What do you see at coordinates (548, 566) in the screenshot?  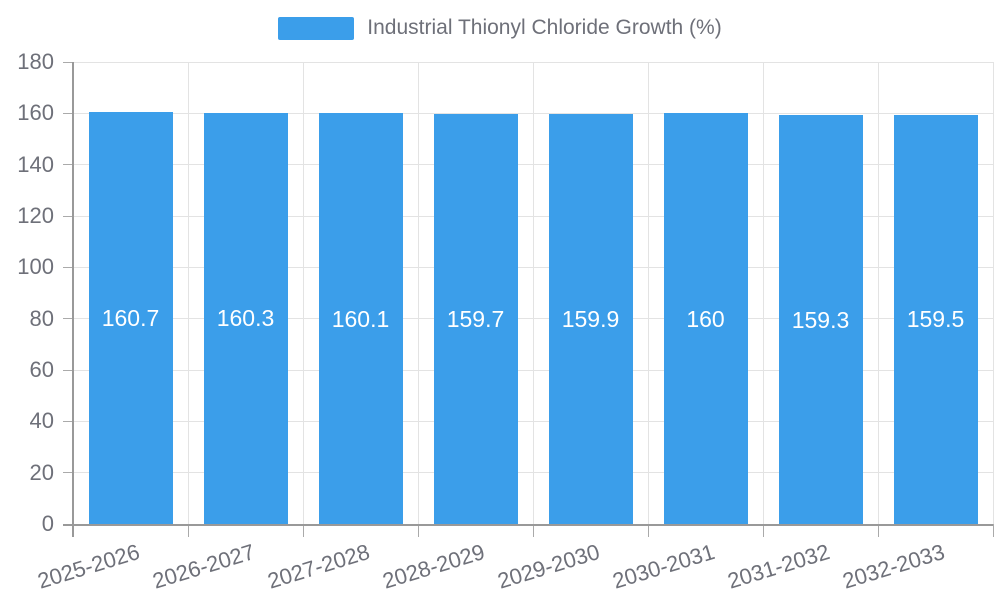 I see `x-axis-label: 2029-2030` at bounding box center [548, 566].